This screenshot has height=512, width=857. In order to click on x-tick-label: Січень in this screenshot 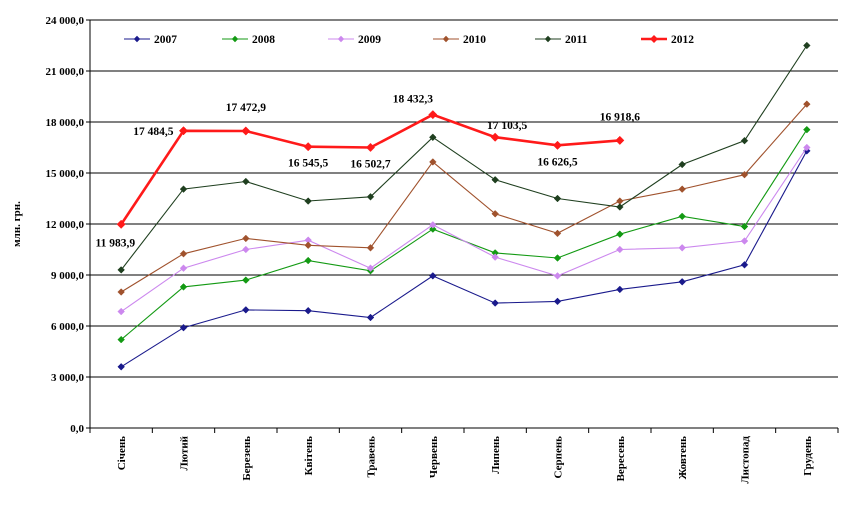, I will do `click(122, 453)`.